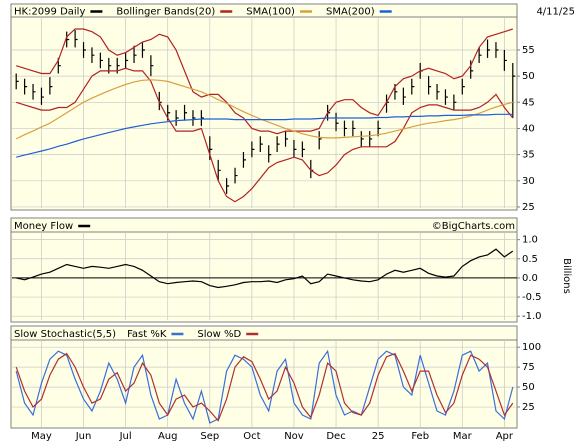  Describe the element at coordinates (378, 436) in the screenshot. I see `x-tick-label: 25` at that location.